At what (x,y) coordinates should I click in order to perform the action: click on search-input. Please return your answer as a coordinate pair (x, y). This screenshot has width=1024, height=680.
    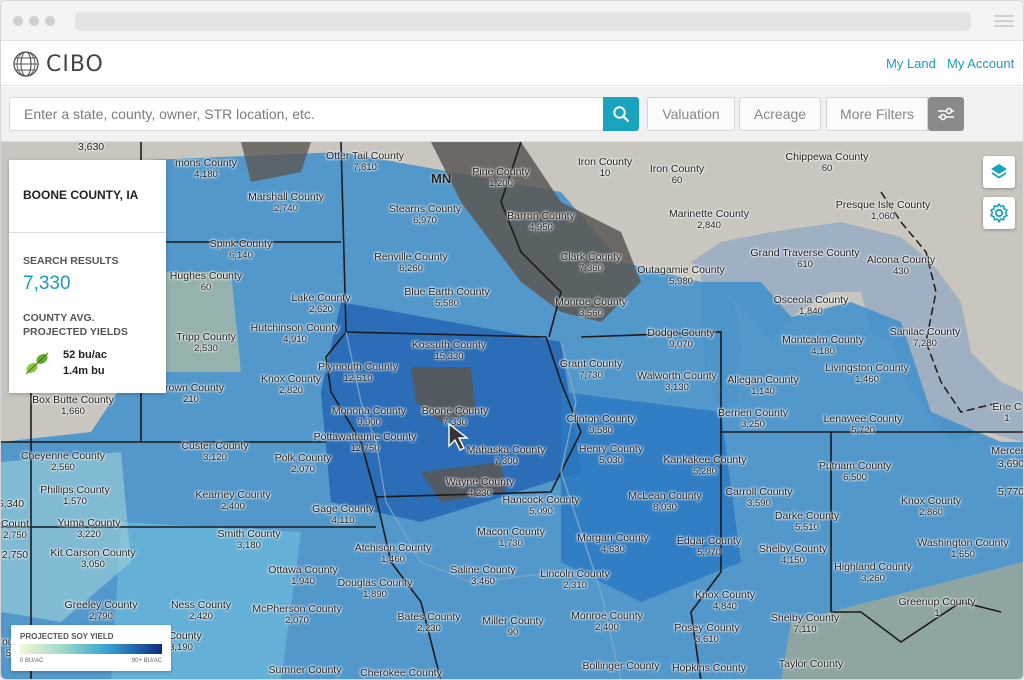
    Looking at the image, I should click on (306, 114).